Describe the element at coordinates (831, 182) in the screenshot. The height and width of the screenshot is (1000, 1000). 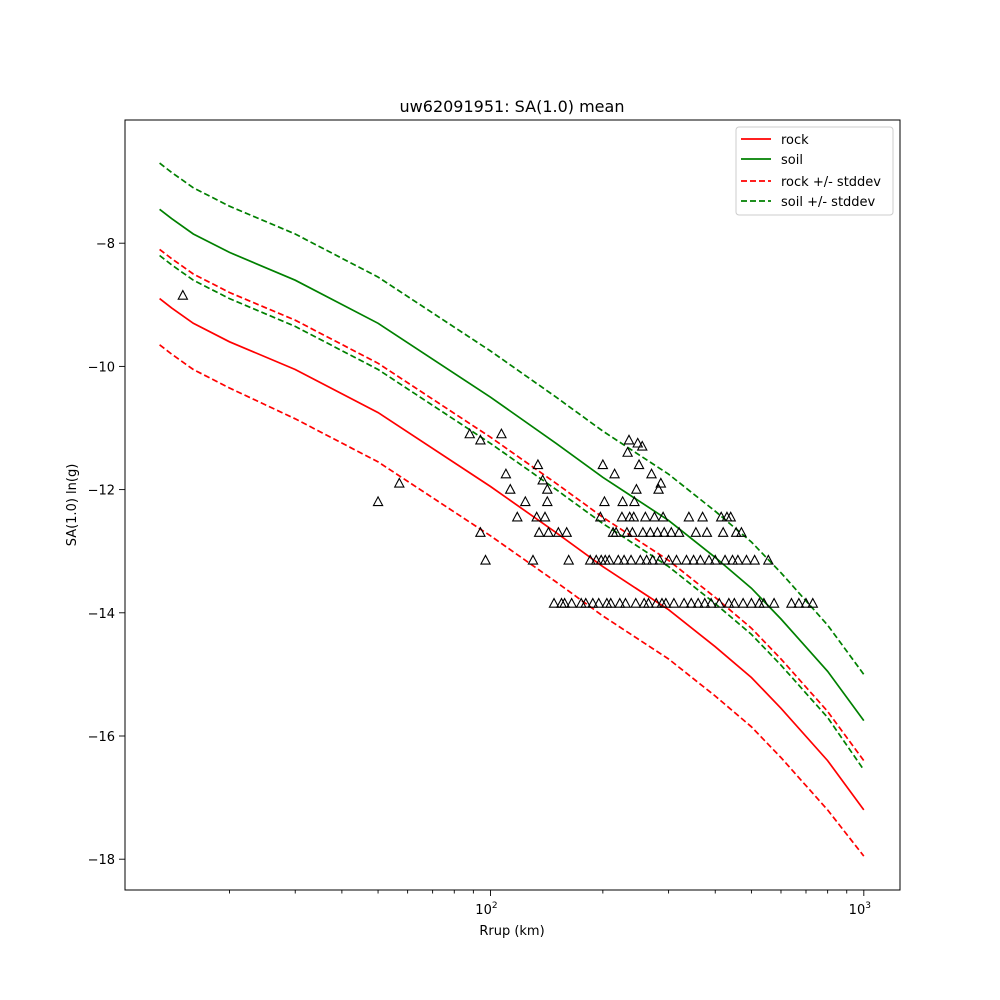
I see `legend-label-rock-stddev: rock +/- stddev` at that location.